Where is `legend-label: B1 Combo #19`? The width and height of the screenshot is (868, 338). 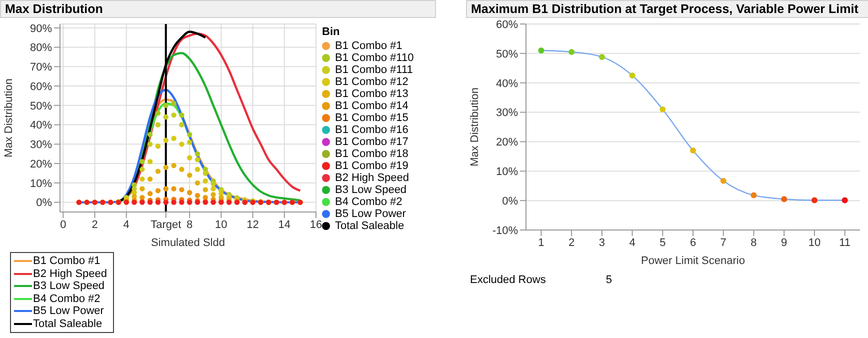 legend-label: B1 Combo #19 is located at coordinates (371, 166).